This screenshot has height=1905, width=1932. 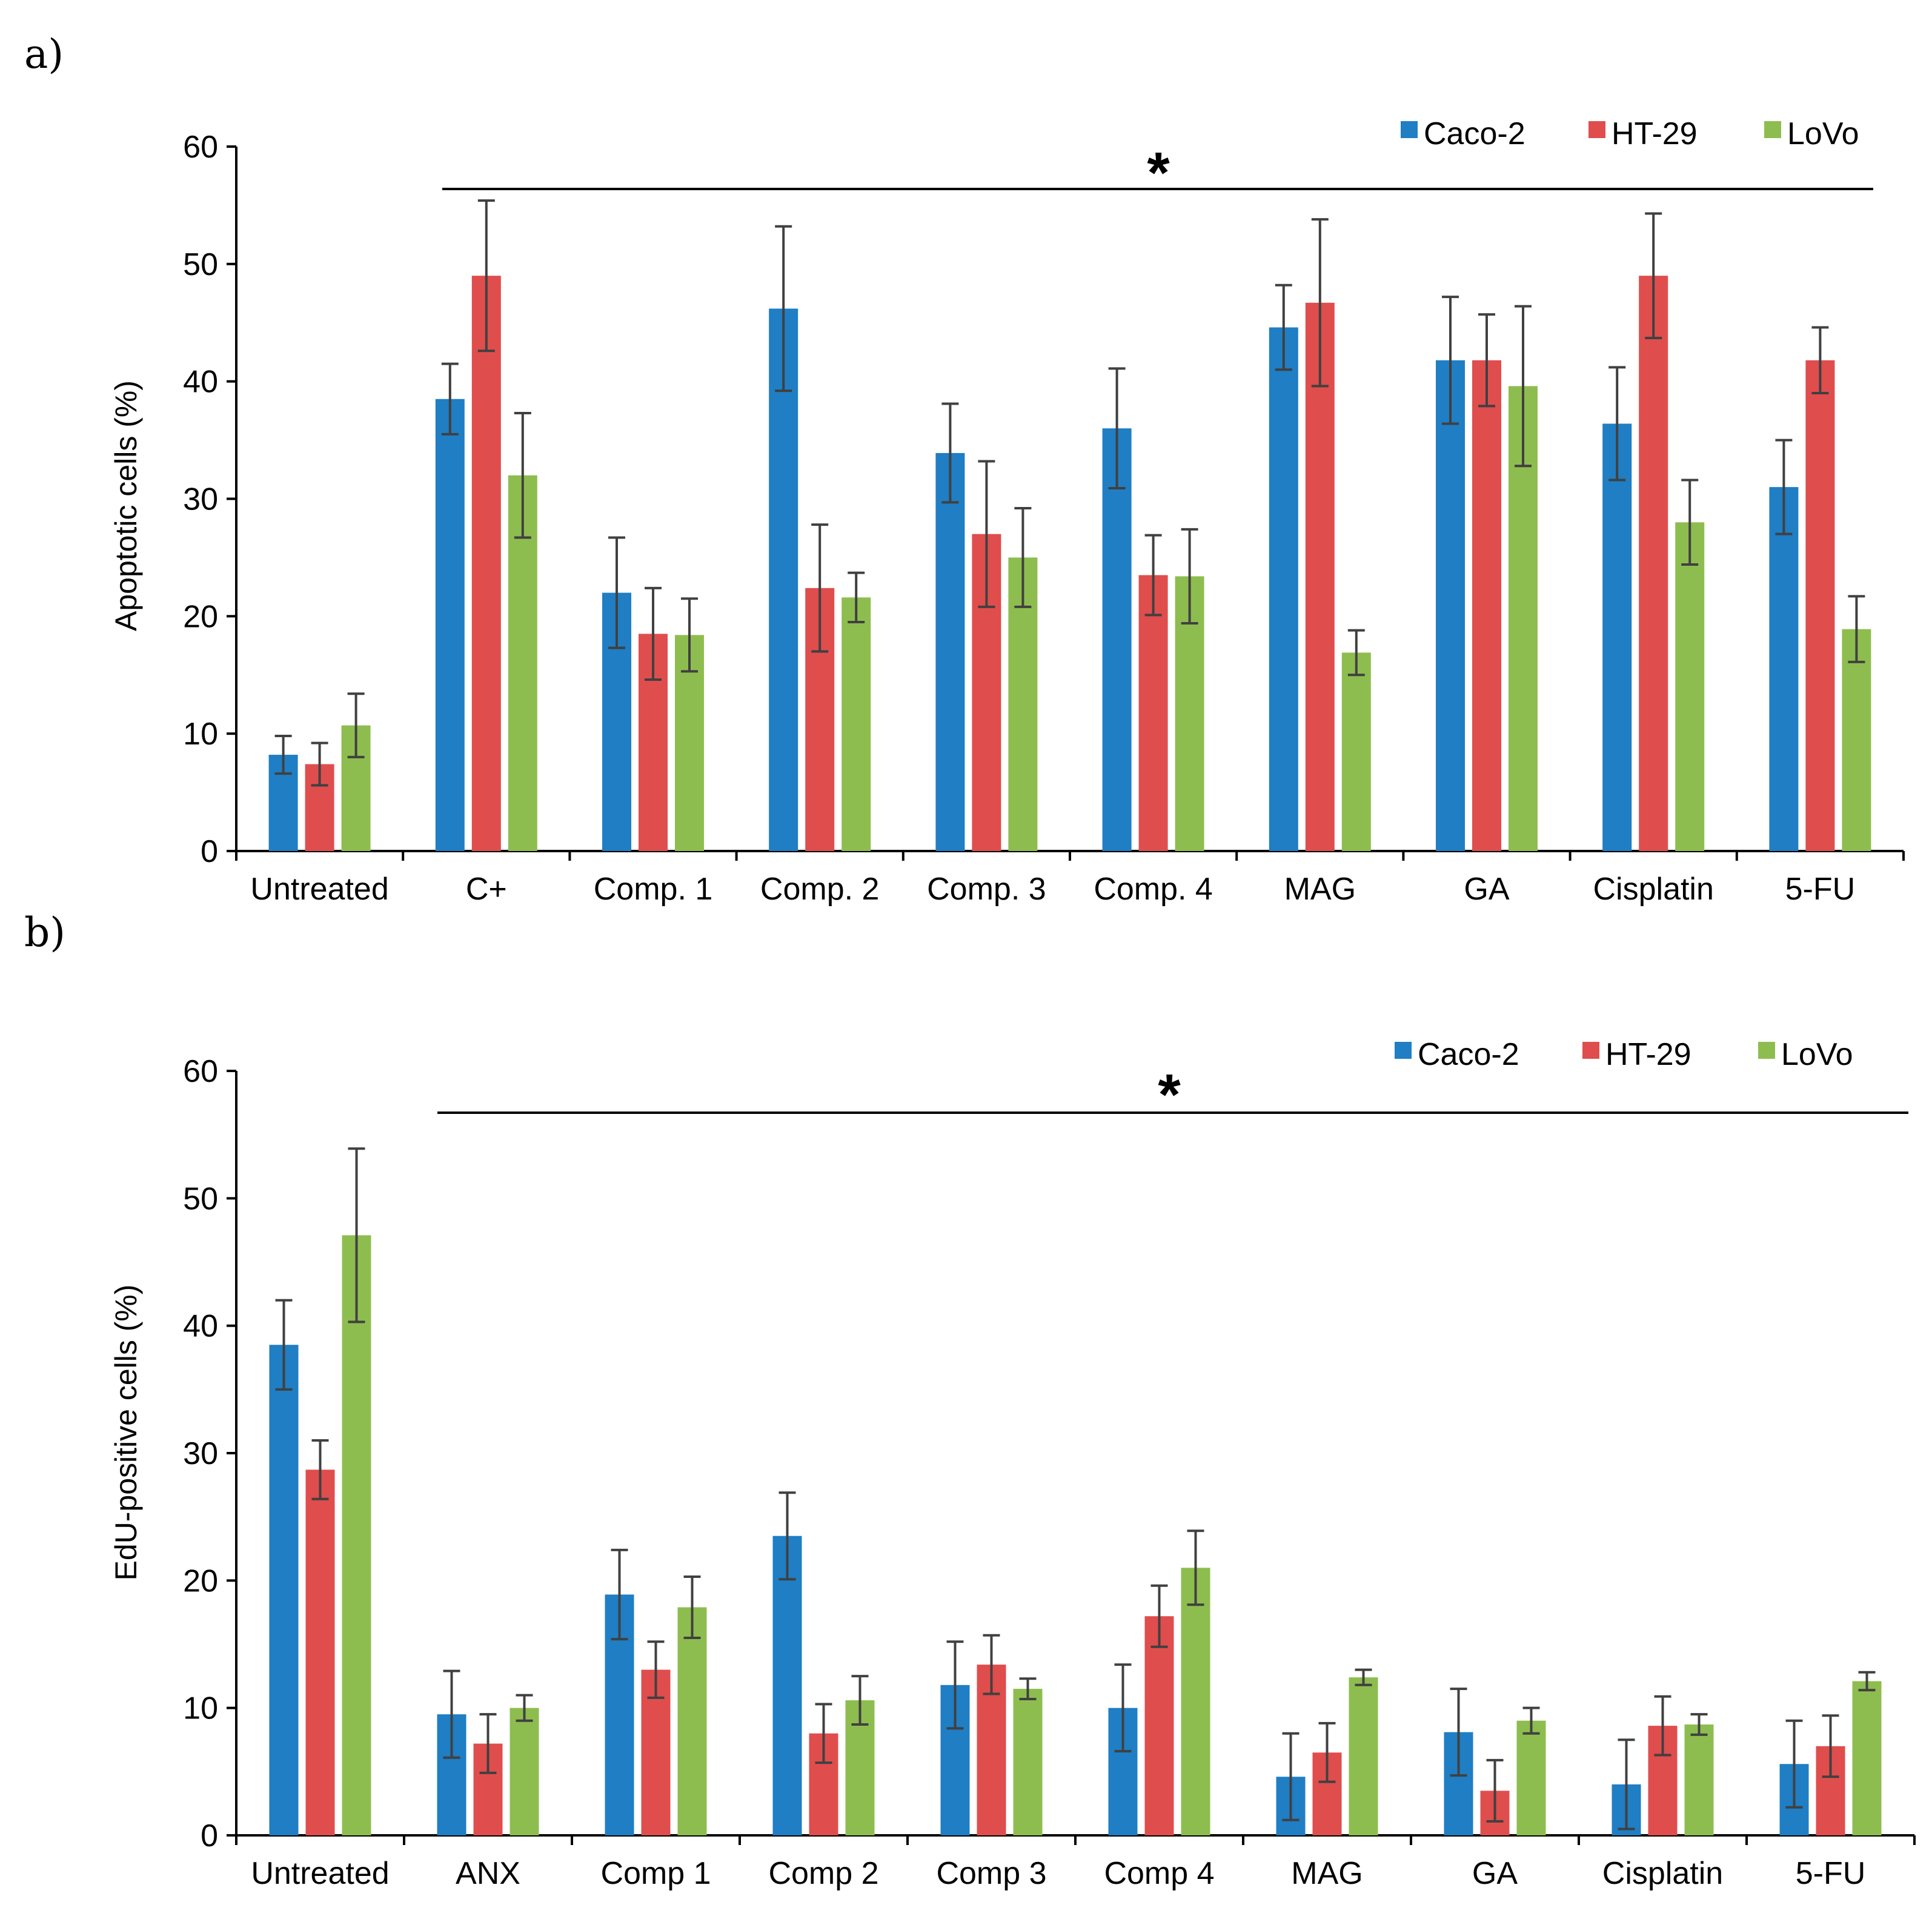 What do you see at coordinates (1690, 522) in the screenshot?
I see `error-bar-lovo-cisplatin` at bounding box center [1690, 522].